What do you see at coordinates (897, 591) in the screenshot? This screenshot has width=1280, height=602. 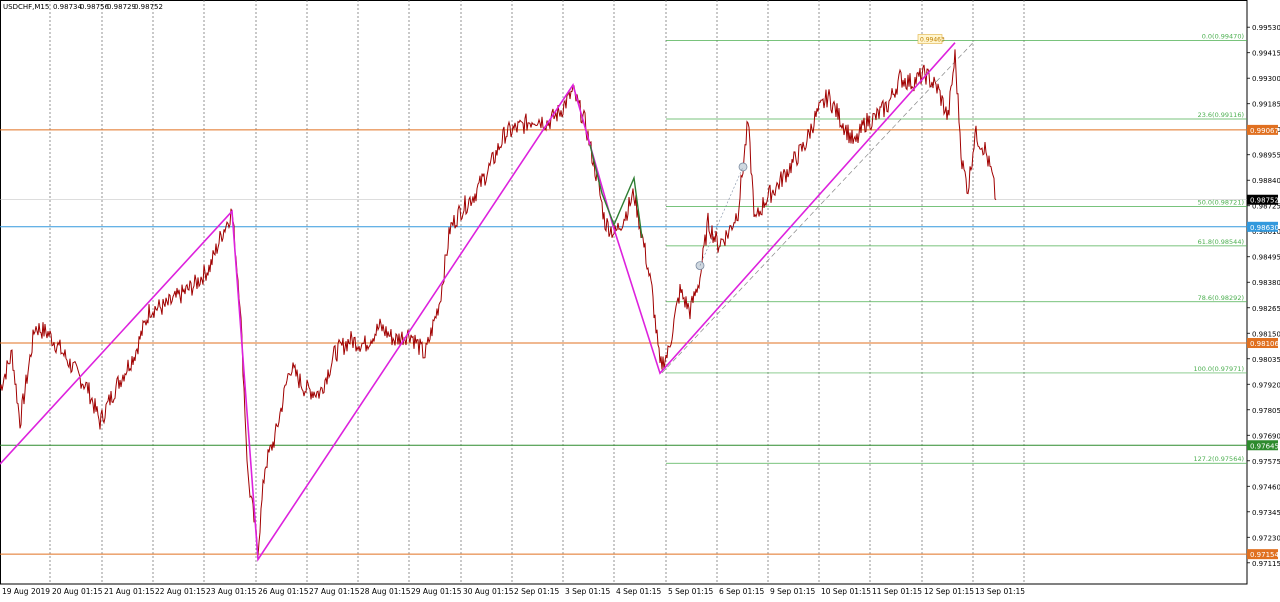 I see `time-tick-label: 11 Sep 01:15` at bounding box center [897, 591].